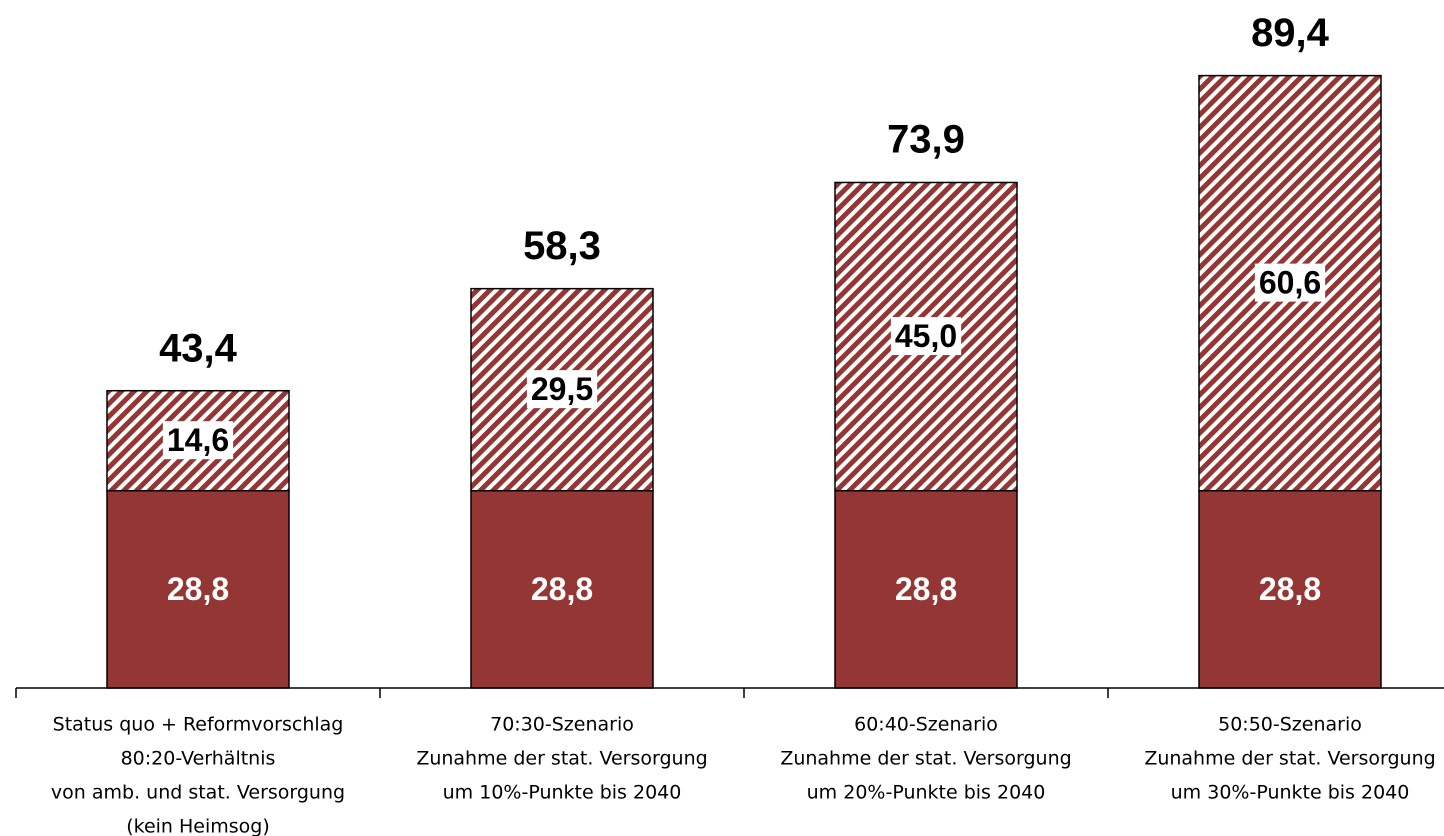  Describe the element at coordinates (562, 725) in the screenshot. I see `x-tick-label: 70:30-Szenario` at that location.